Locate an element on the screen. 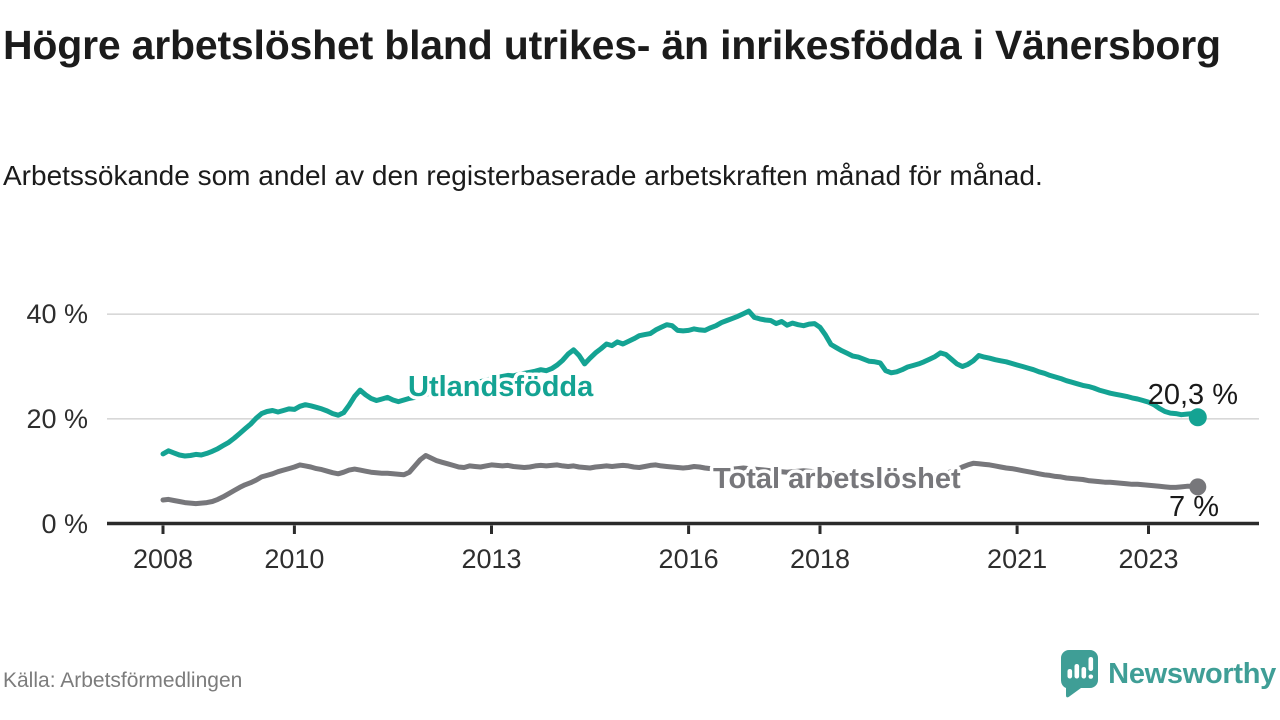 This screenshot has height=720, width=1280. source-note: Källa: Arbetsförmedlingen is located at coordinates (123, 680).